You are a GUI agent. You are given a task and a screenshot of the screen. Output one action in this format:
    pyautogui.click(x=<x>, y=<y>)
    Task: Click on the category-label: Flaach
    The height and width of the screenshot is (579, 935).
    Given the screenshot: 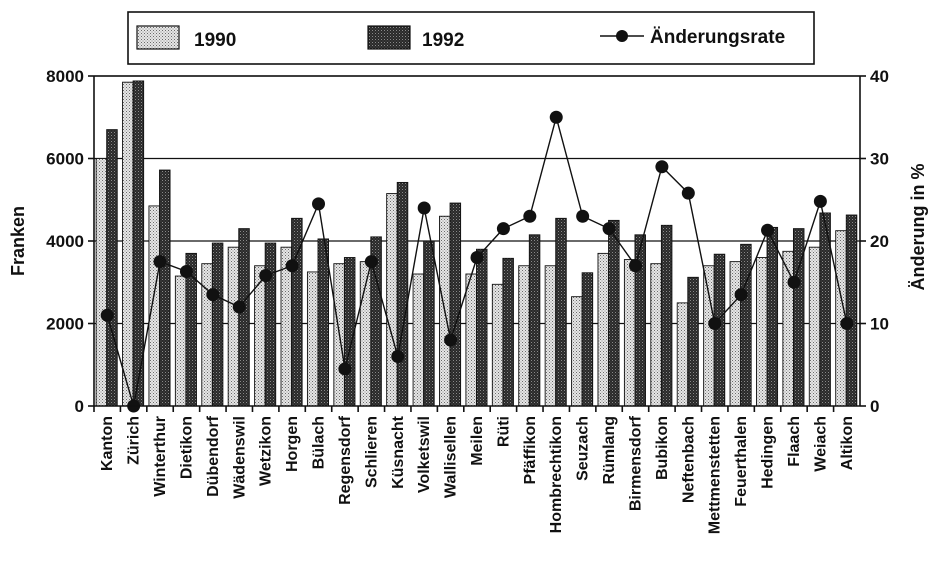 What is the action you would take?
    pyautogui.click(x=794, y=441)
    